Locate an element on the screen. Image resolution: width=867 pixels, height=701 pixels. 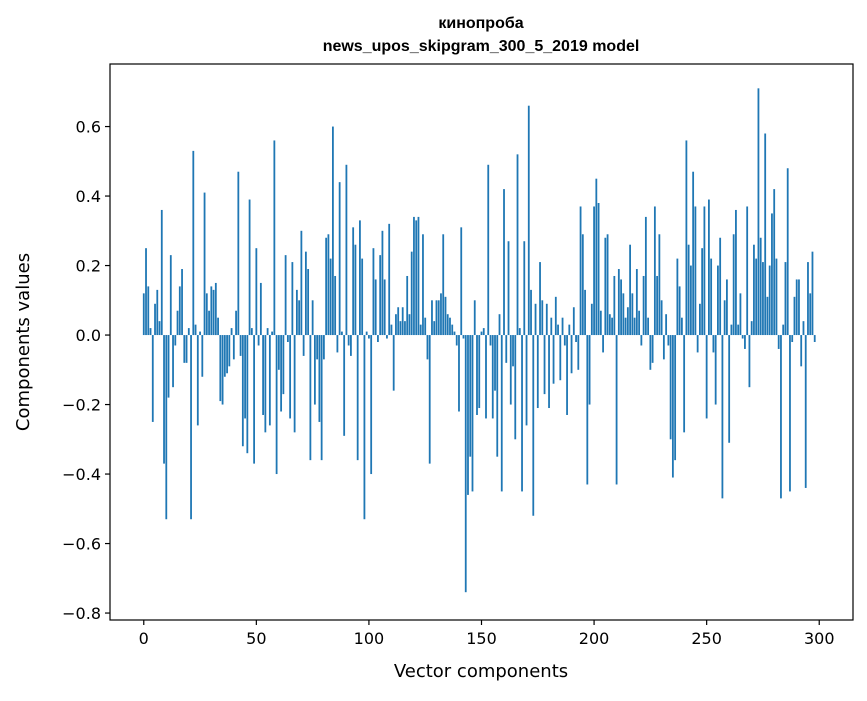
y-tick-label: −0.8 is located at coordinates (81, 613).